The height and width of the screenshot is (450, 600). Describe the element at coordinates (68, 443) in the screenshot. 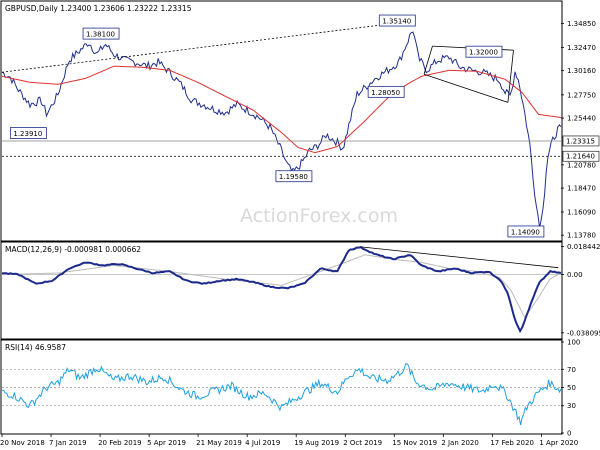

I see `x-tick-label: 7 Jan 2019` at that location.